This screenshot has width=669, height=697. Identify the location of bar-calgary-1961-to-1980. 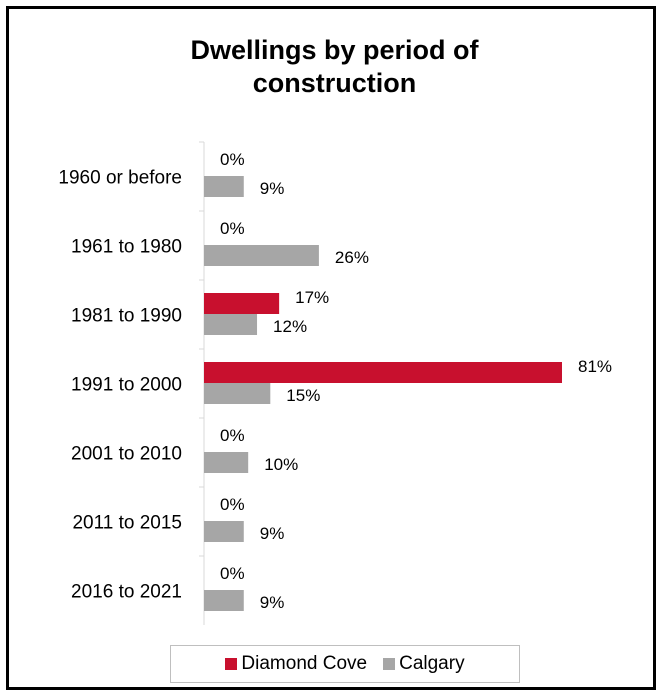
(261, 255).